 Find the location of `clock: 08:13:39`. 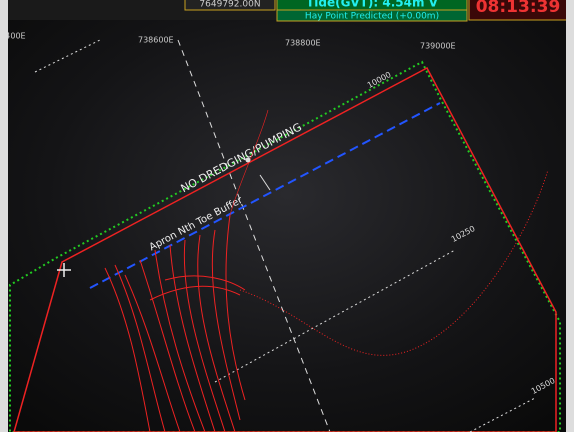

clock: 08:13:39 is located at coordinates (518, 8).